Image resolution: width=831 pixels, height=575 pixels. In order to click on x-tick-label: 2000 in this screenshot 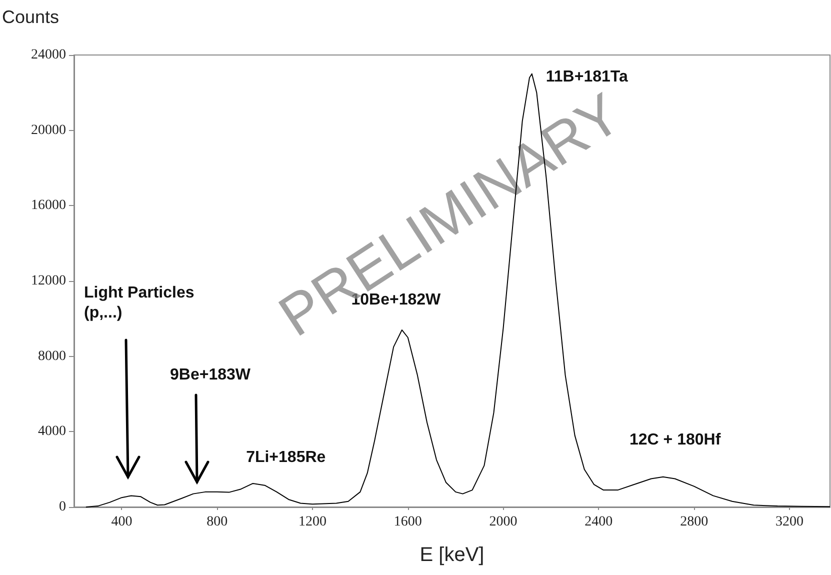, I will do `click(503, 522)`.